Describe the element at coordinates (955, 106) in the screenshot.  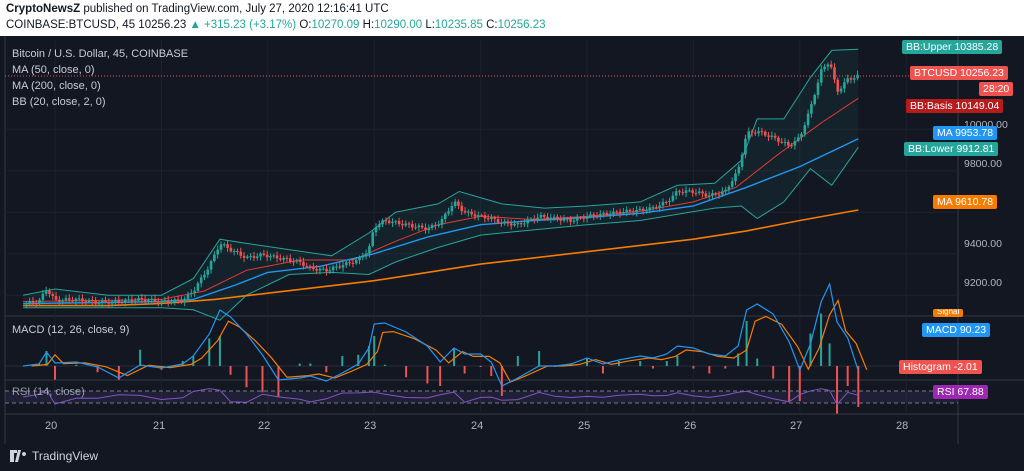
I see `bb-basis-tag: BB:Basis 10149.04` at that location.